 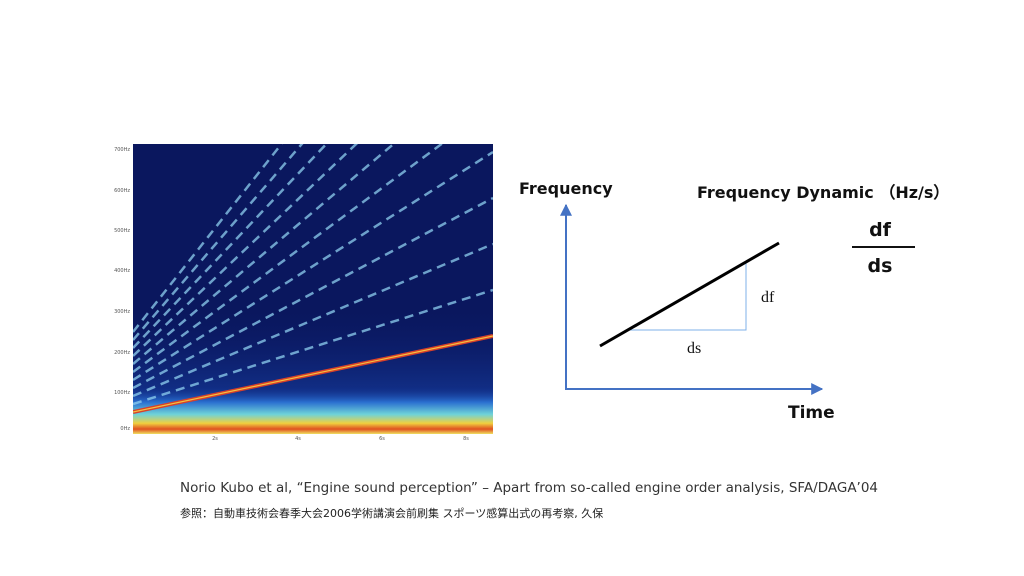 I want to click on y-tick-label: 200Hz, so click(x=122, y=353).